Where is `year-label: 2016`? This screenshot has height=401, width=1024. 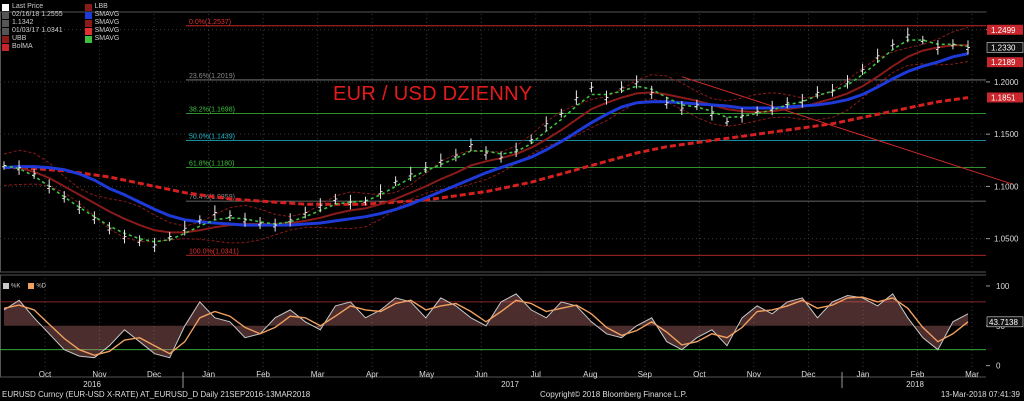
year-label: 2016 is located at coordinates (92, 384).